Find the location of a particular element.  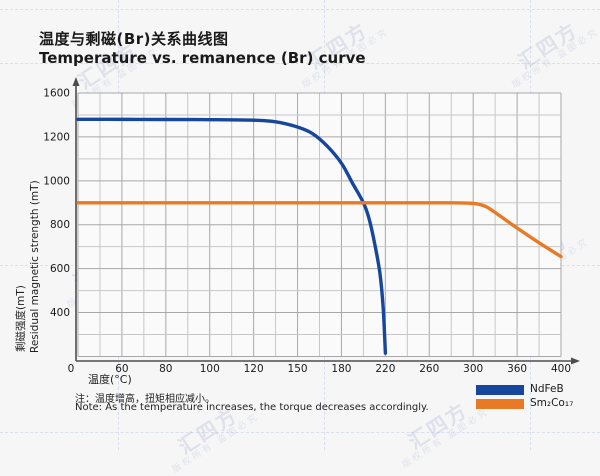

x-tick-label: 360 is located at coordinates (517, 369).